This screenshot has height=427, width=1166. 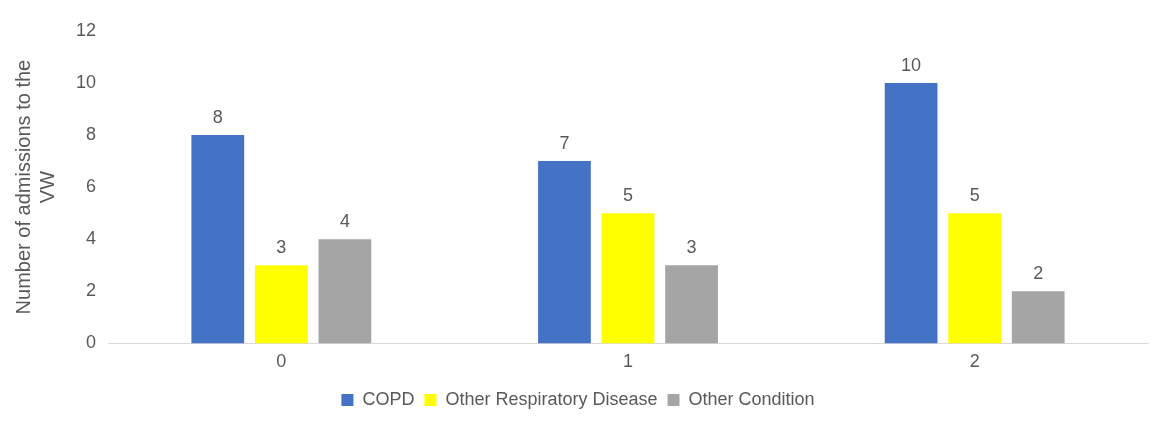 What do you see at coordinates (751, 398) in the screenshot?
I see `legend-label: Other Condition` at bounding box center [751, 398].